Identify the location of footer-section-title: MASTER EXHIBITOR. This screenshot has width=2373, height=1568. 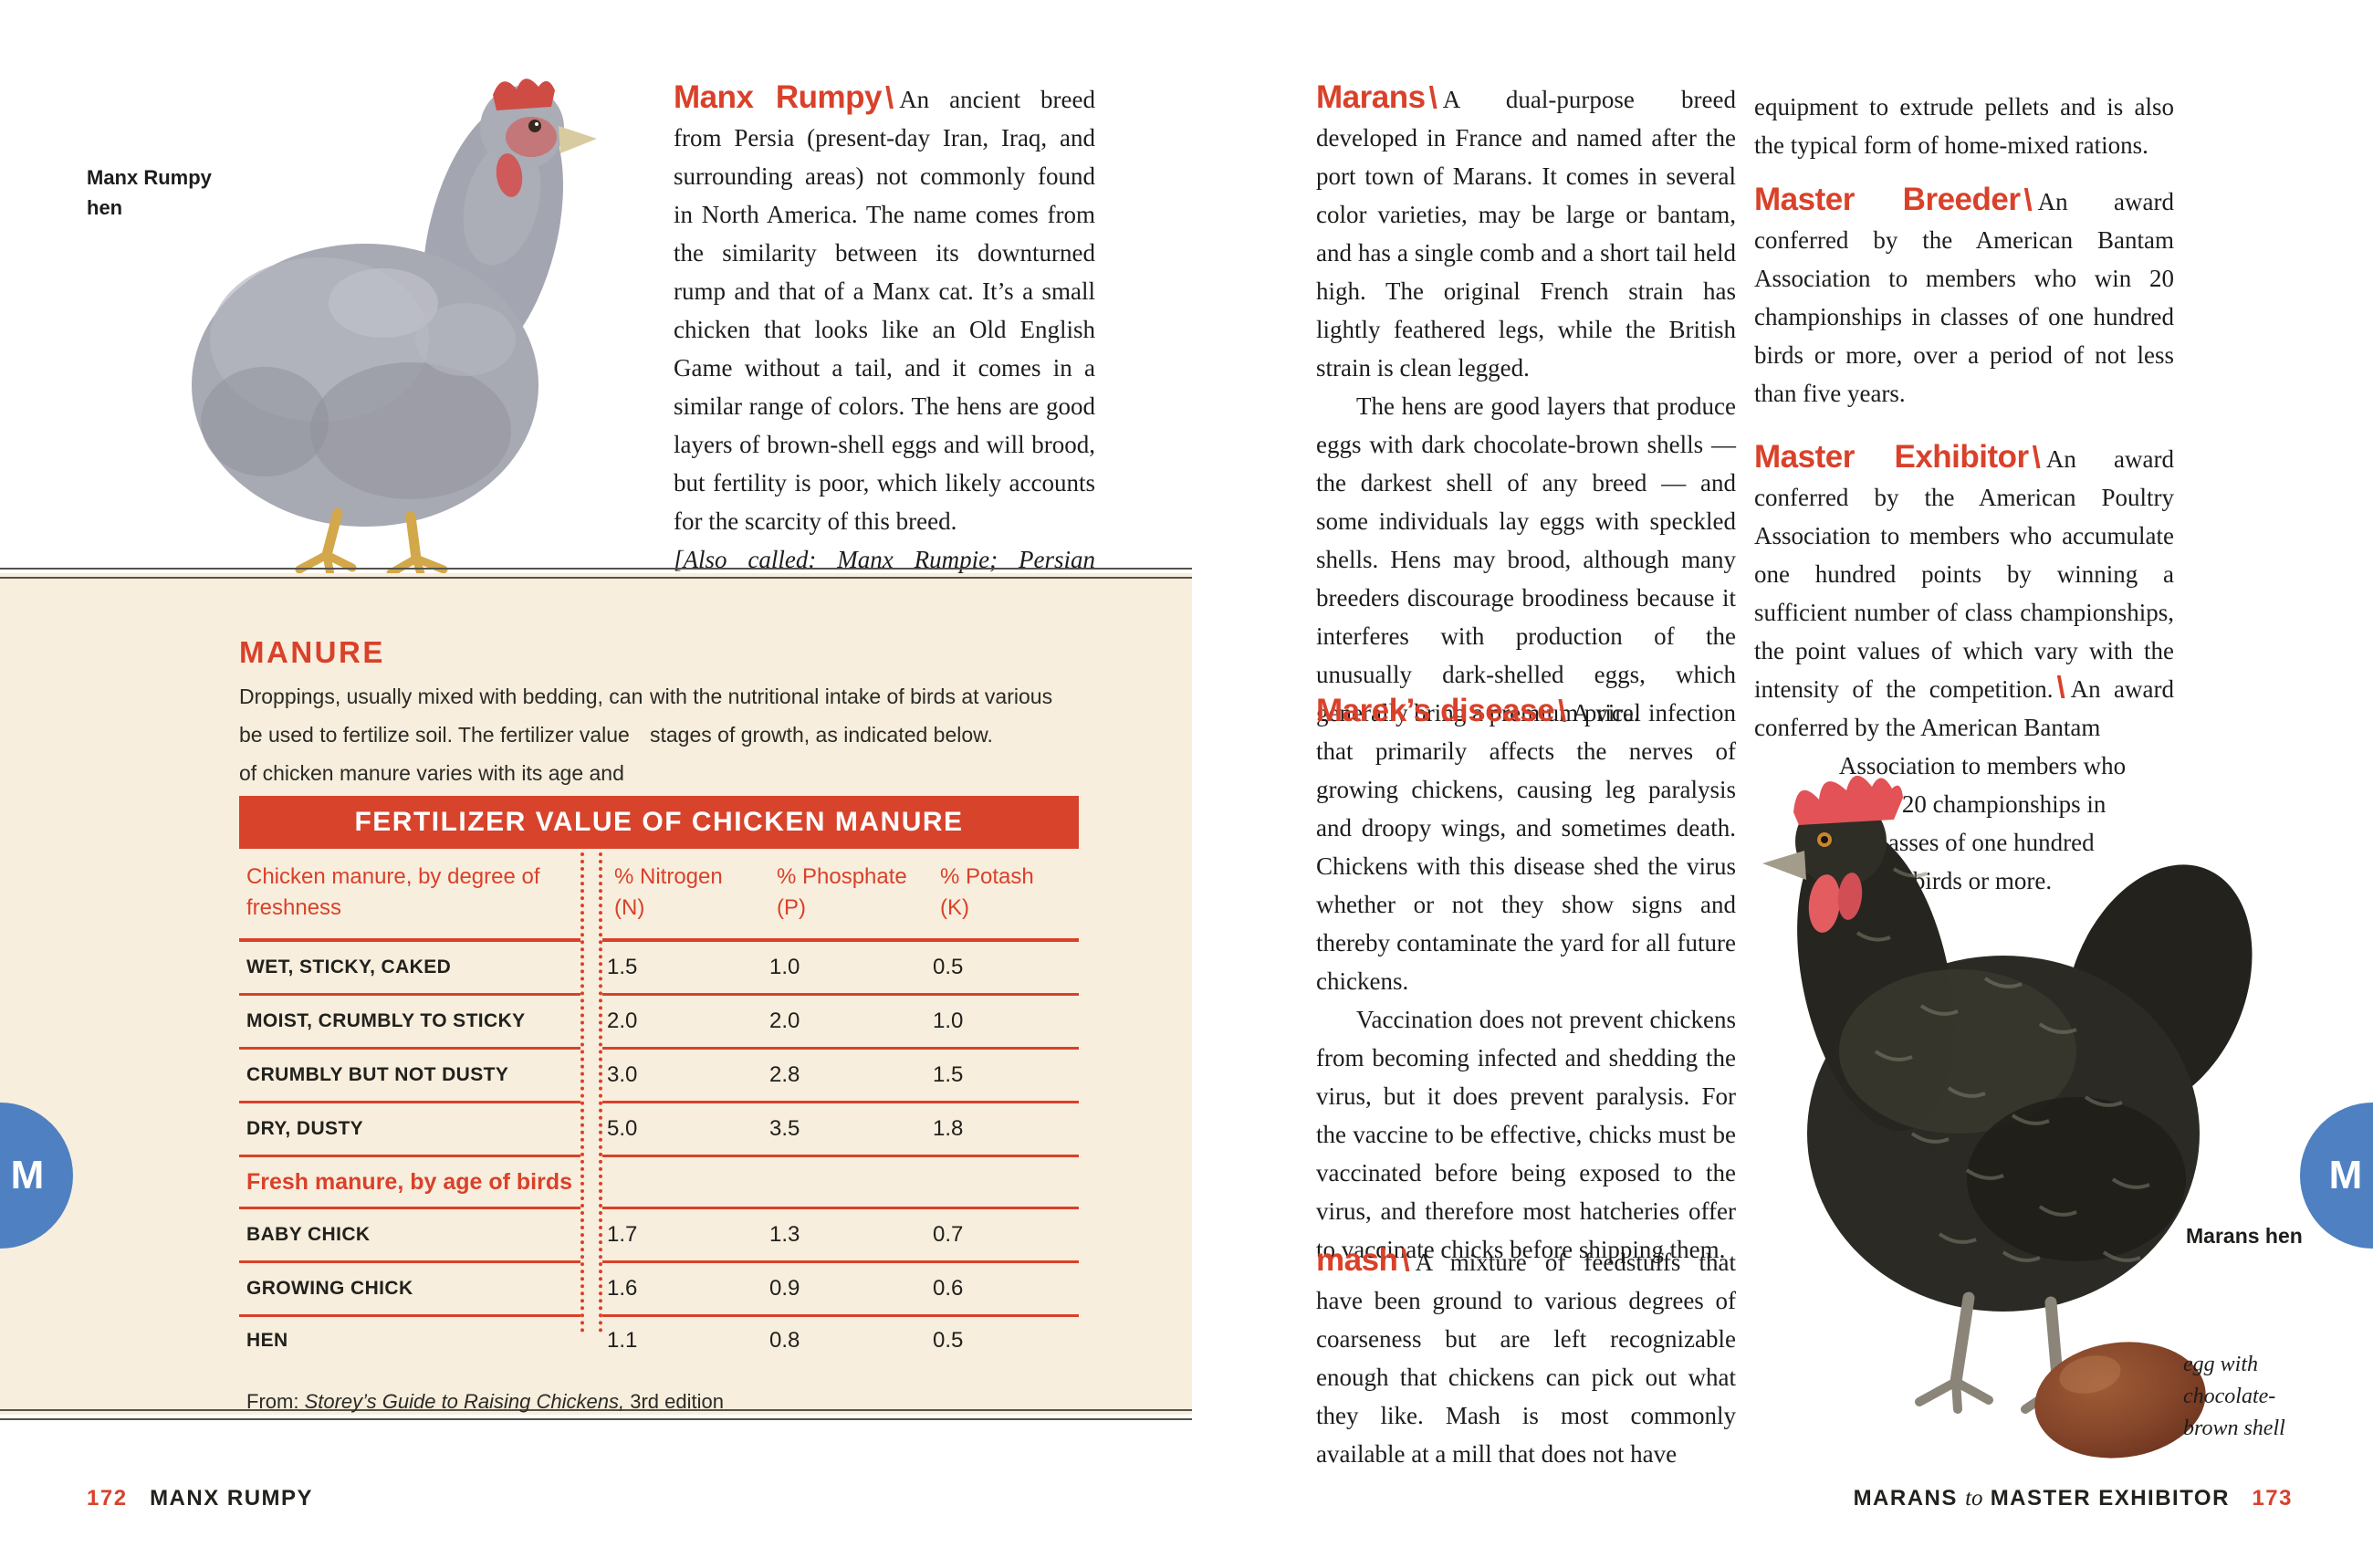
(2110, 1499).